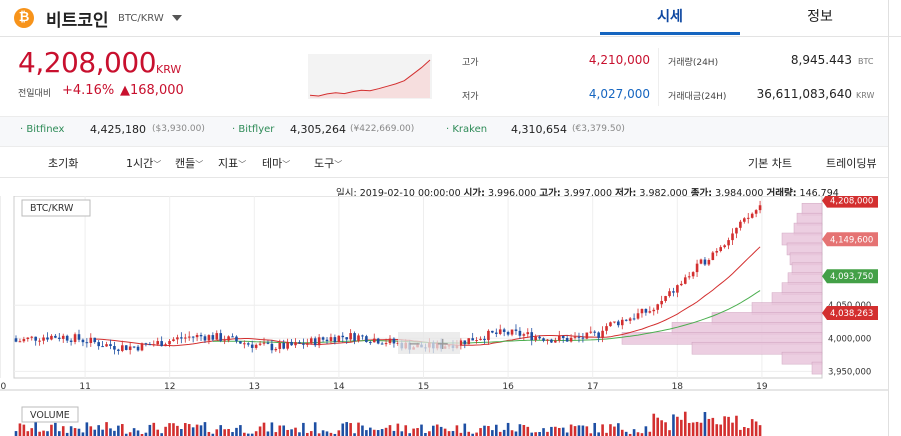 Image resolution: width=901 pixels, height=436 pixels. I want to click on tab-market-price: 시세, so click(670, 17).